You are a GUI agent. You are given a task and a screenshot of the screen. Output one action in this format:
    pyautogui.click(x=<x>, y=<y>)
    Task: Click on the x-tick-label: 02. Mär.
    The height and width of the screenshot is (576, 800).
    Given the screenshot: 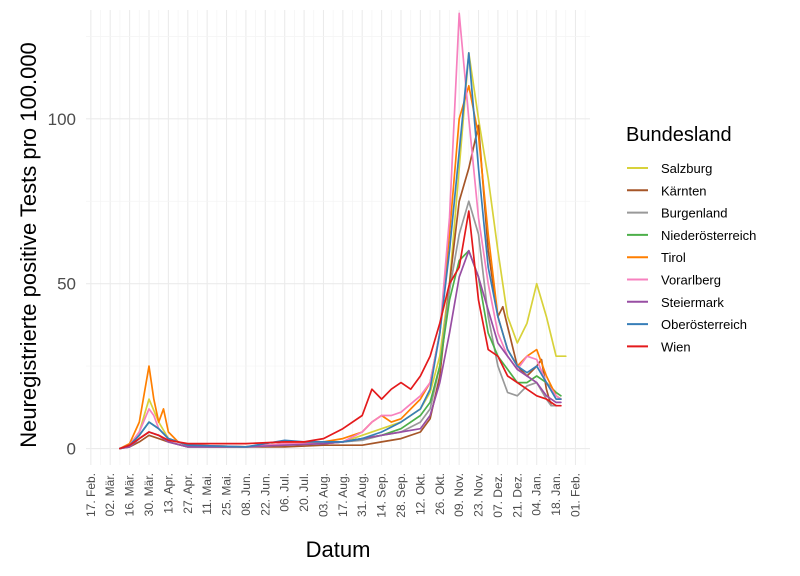 What is the action you would take?
    pyautogui.click(x=110, y=494)
    